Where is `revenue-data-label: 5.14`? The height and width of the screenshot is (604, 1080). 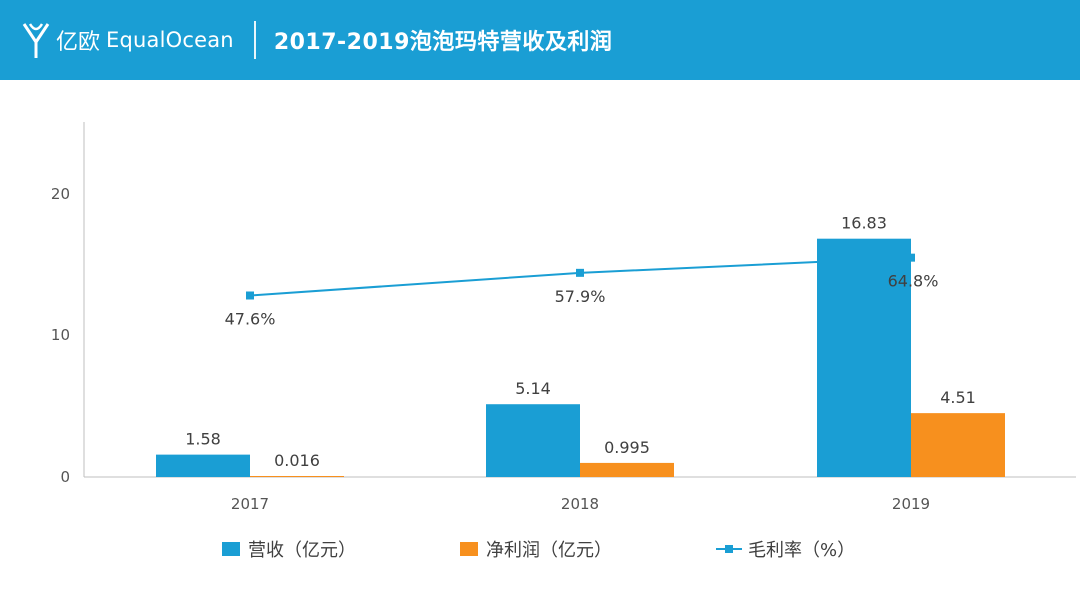
revenue-data-label: 5.14 is located at coordinates (533, 388).